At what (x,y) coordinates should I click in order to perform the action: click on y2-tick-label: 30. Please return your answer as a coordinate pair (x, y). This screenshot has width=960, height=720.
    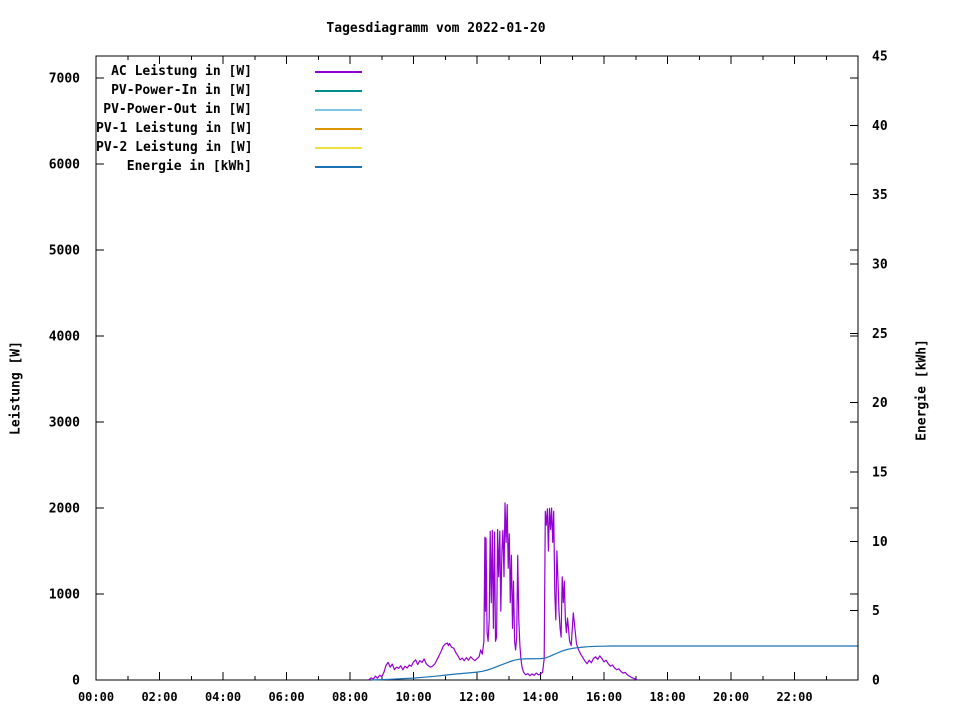
    Looking at the image, I should click on (880, 265).